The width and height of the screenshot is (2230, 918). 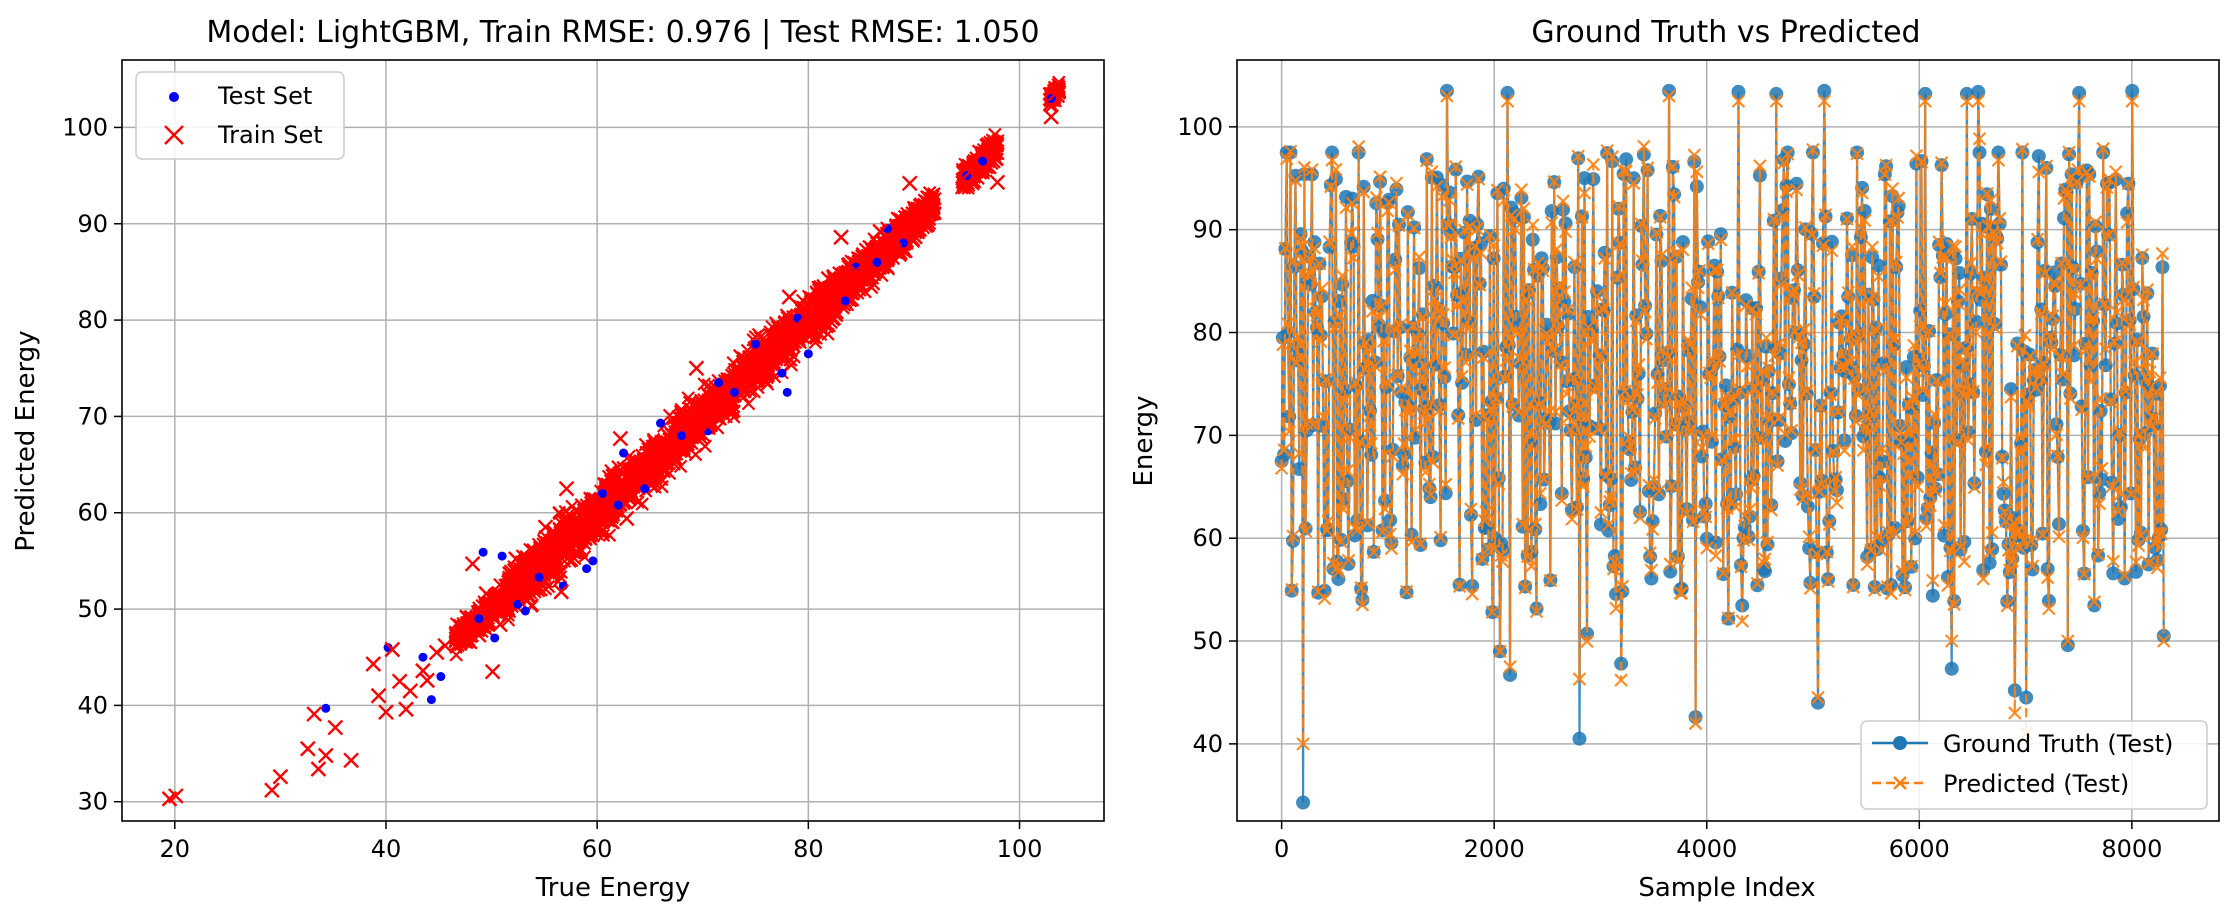 I want to click on x-tick-label: 80, so click(x=808, y=849).